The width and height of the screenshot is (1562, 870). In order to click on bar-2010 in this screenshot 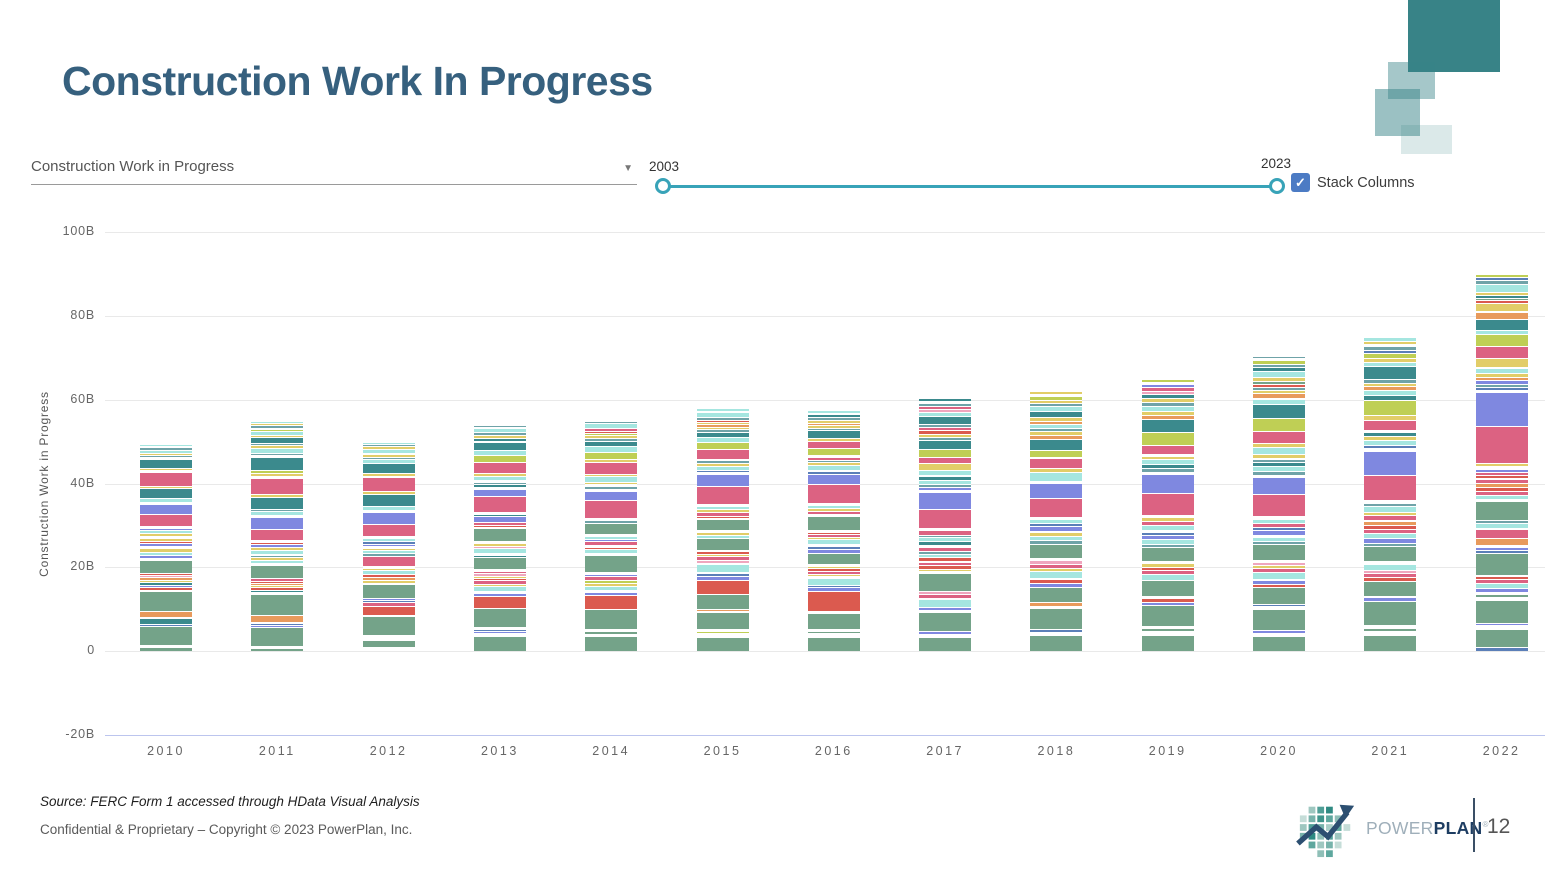, I will do `click(166, 547)`.